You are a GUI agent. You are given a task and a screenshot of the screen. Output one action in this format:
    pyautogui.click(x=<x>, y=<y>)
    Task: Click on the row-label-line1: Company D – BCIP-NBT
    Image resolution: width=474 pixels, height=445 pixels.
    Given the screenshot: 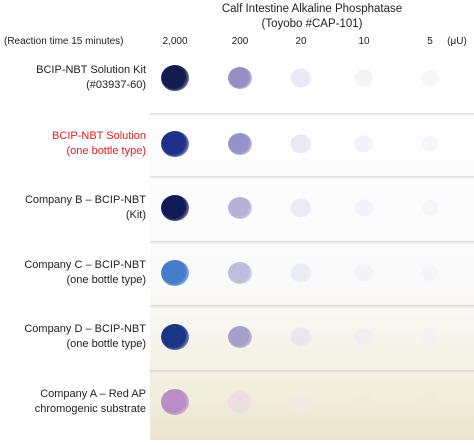 What is the action you would take?
    pyautogui.click(x=85, y=329)
    